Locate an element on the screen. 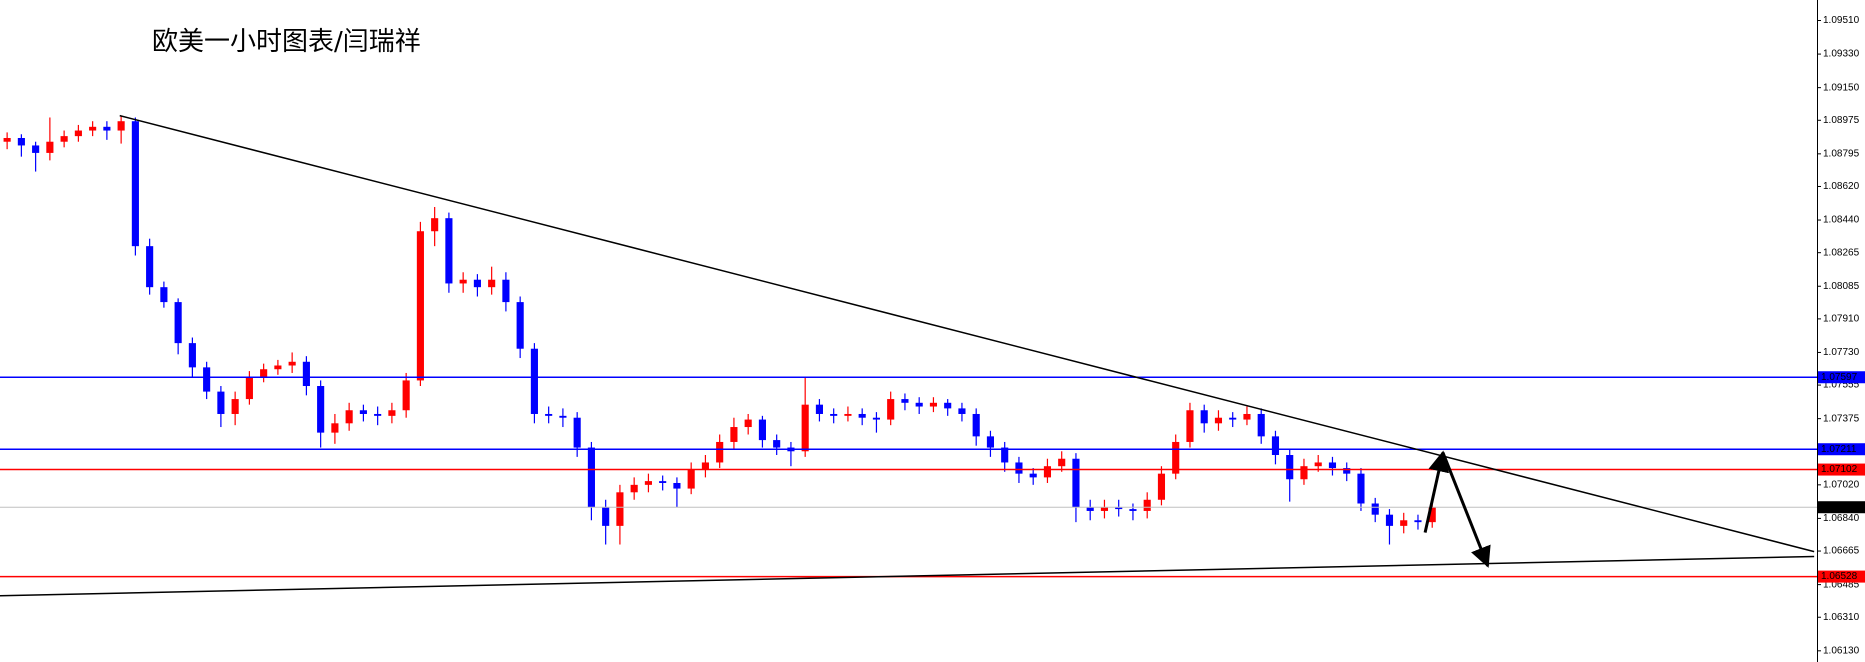 The image size is (1865, 662). y-tick-label: 1.08265 is located at coordinates (1841, 252).